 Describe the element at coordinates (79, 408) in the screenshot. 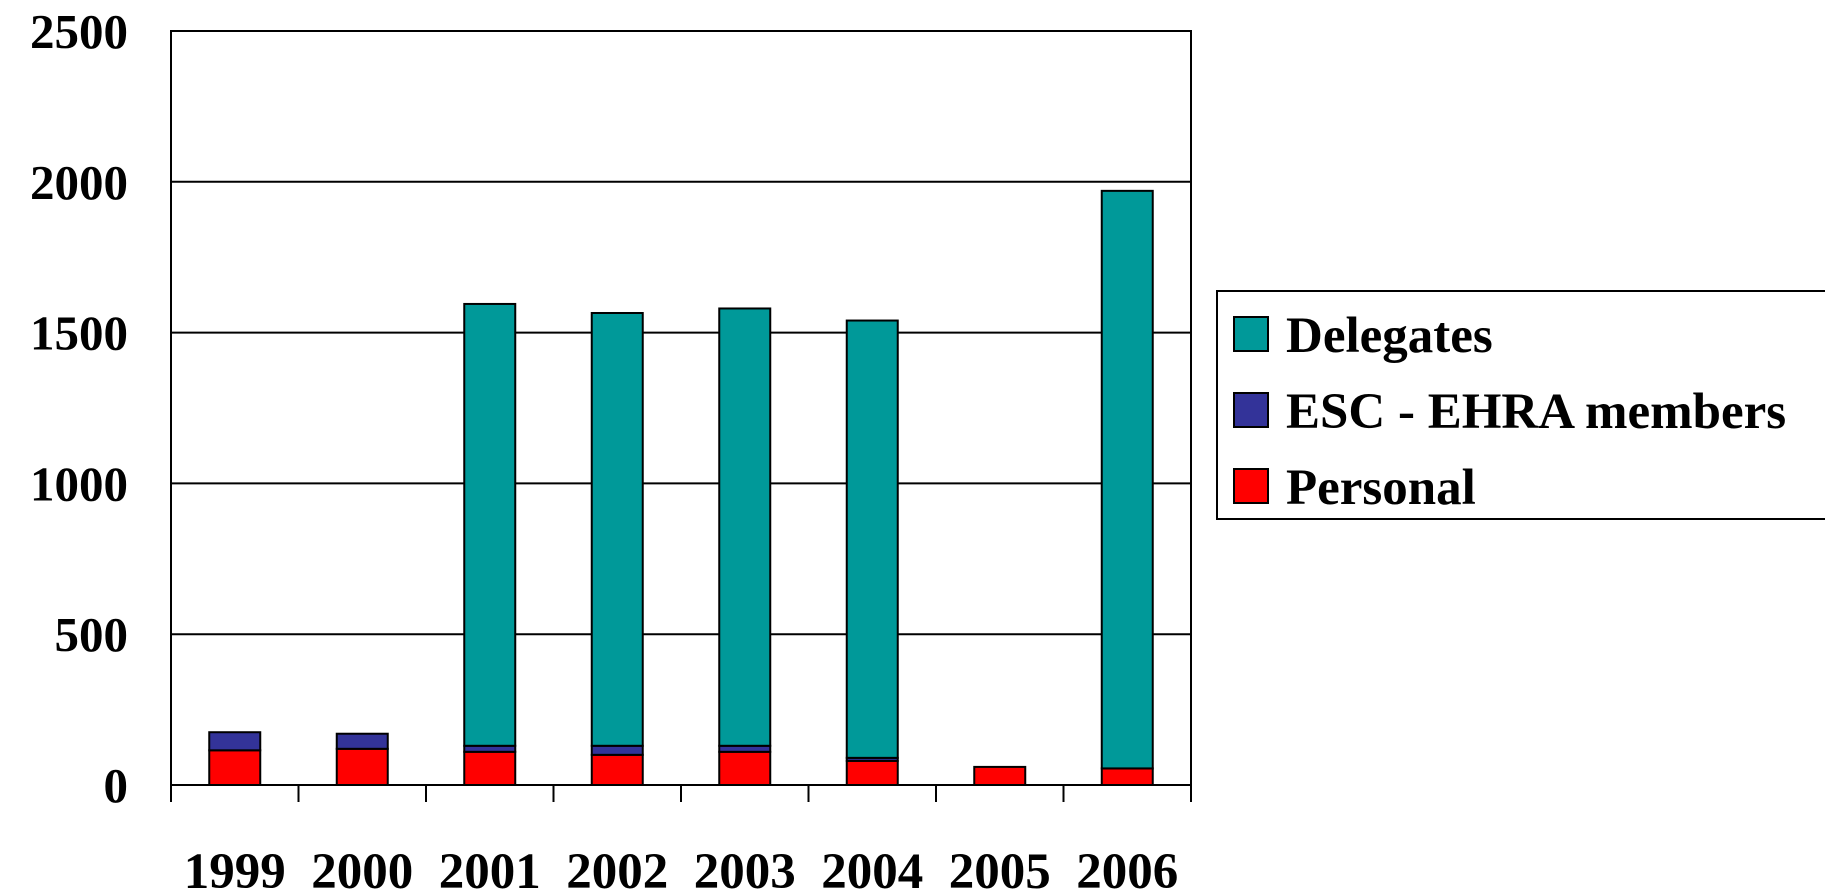

I see `y-tick-labels: 0 500 1000 1500 2000 2500` at that location.